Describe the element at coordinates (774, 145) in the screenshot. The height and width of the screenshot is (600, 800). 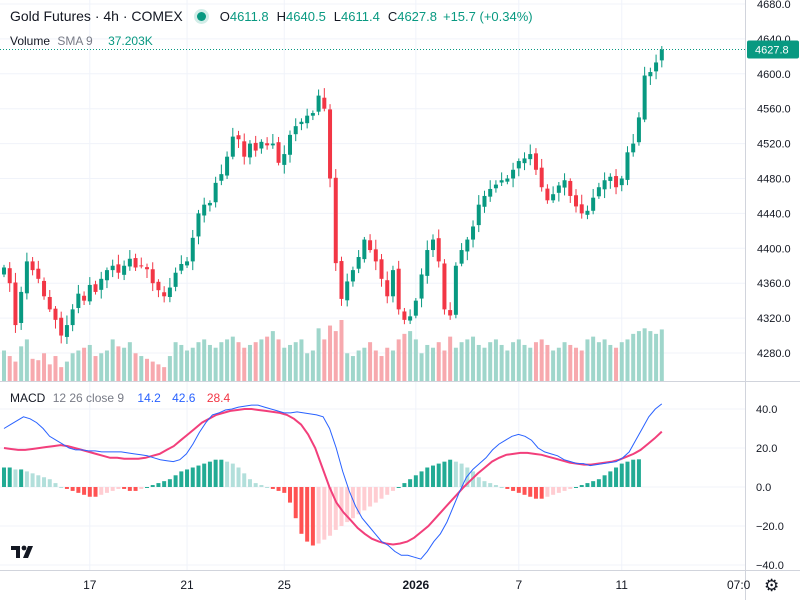
I see `price-tick-label: 4520.0` at that location.